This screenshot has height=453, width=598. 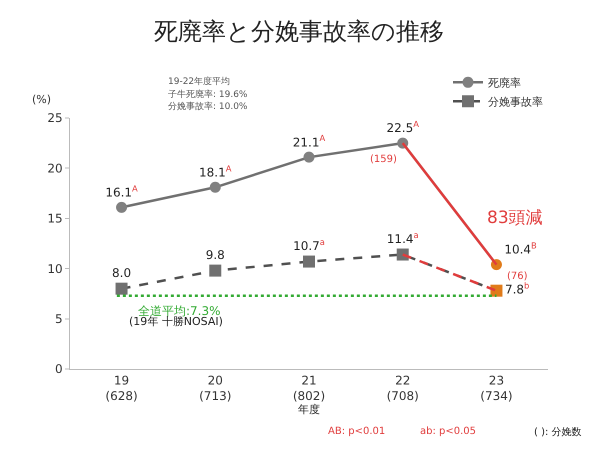 I want to click on text: 子牛死廃率: 19.6%, so click(x=208, y=94).